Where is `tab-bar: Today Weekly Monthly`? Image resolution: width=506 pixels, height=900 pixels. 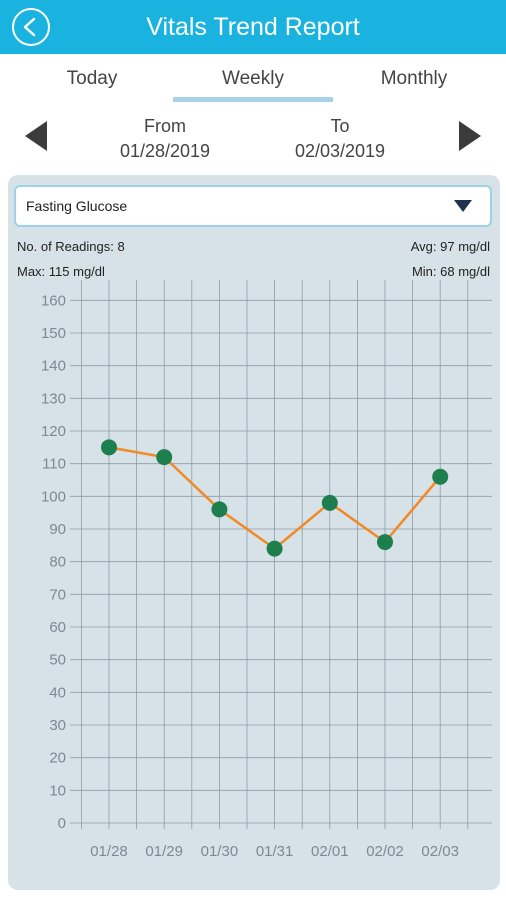
tab-bar: Today Weekly Monthly is located at coordinates (253, 80).